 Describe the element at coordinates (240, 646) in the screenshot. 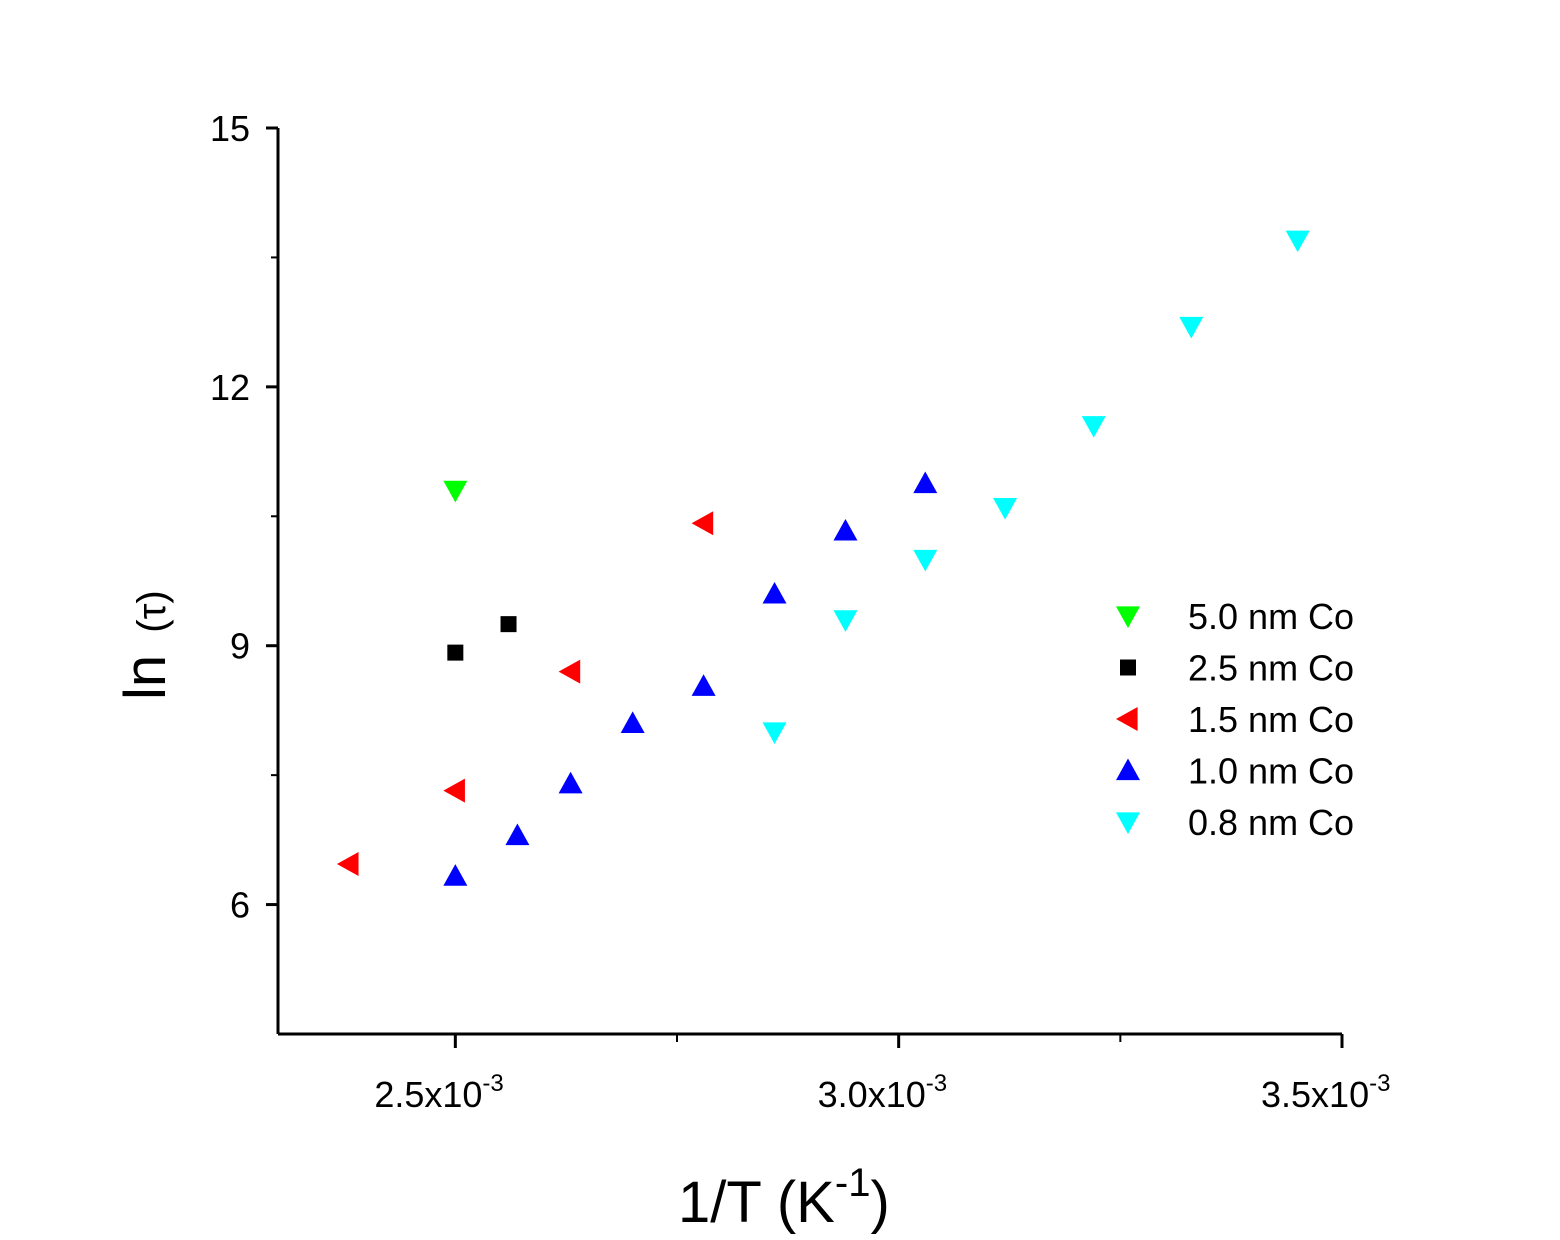

I see `y-tick-label: 9` at that location.